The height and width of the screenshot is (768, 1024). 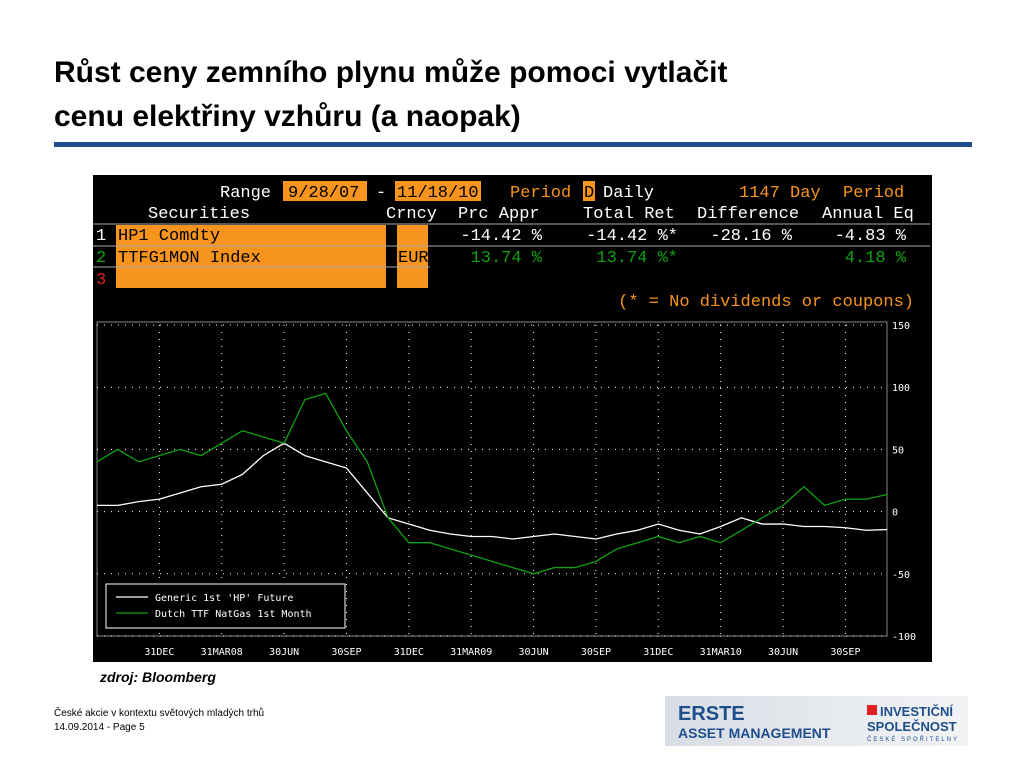 I want to click on start-date: 9/28/07, so click(x=323, y=193).